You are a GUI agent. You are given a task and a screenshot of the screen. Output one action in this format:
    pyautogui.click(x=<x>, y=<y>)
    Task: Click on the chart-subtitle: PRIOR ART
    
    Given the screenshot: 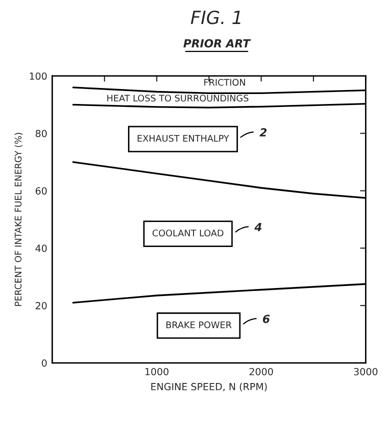 What is the action you would take?
    pyautogui.click(x=217, y=43)
    